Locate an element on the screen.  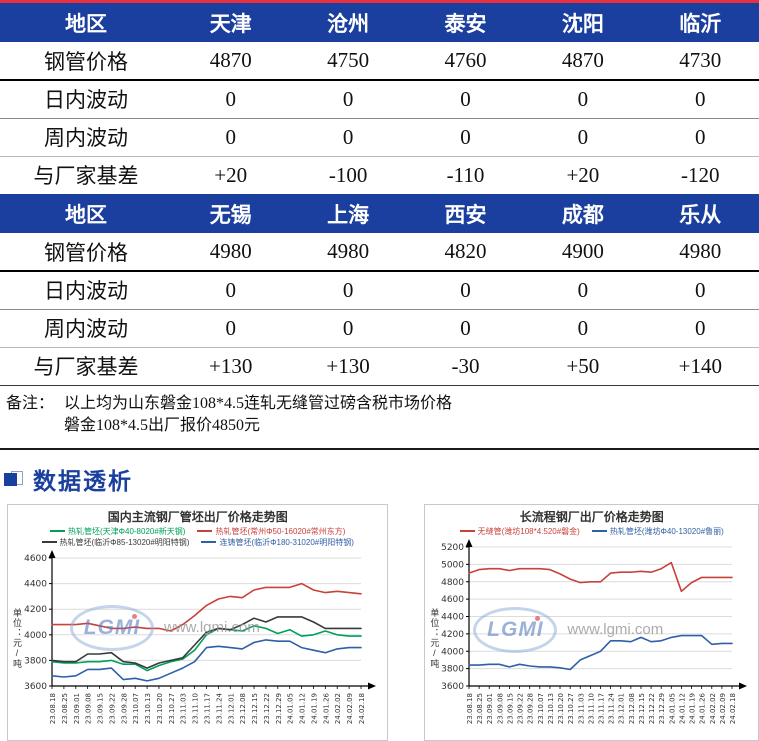
row-label-cell: 周内波动 is located at coordinates (86, 137).